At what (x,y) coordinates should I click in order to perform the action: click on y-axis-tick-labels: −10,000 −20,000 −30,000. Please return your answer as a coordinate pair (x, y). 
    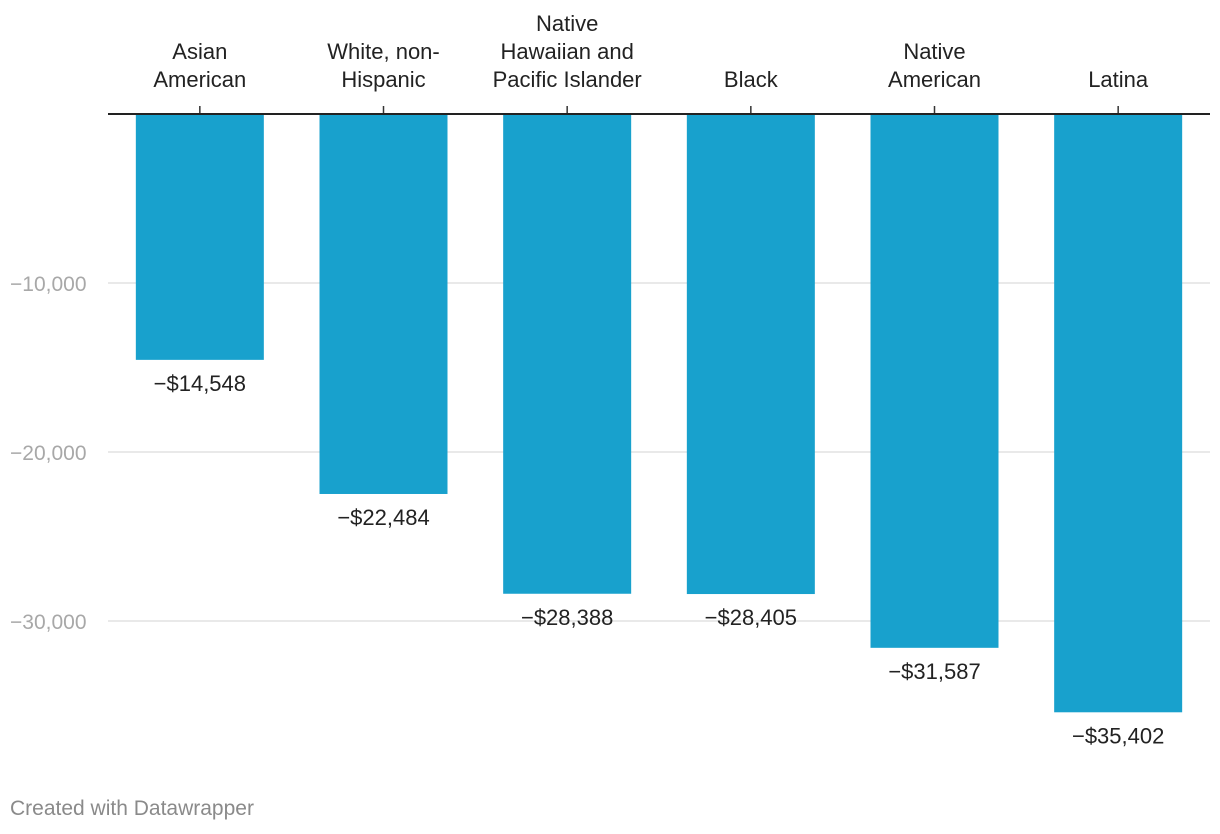
    Looking at the image, I should click on (48, 453).